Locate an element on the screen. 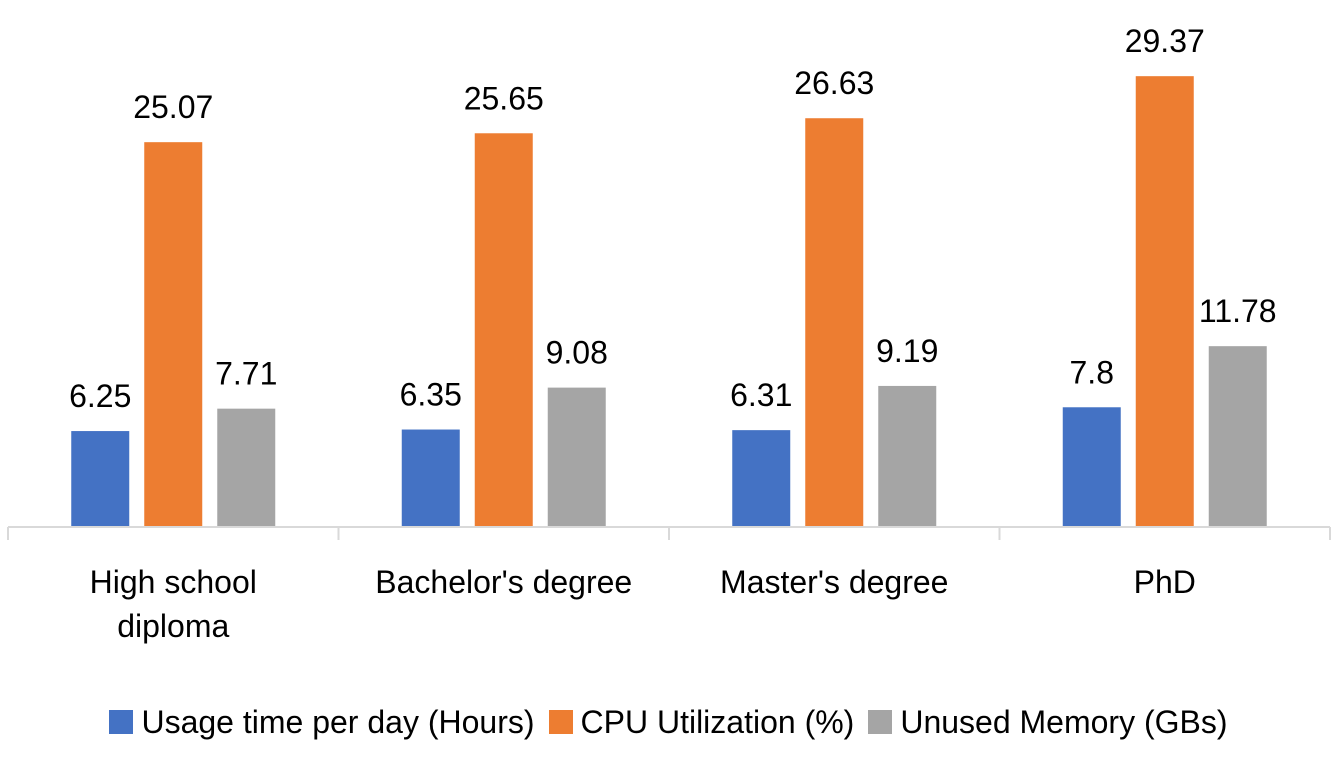 The width and height of the screenshot is (1337, 784). legend-label: Usage time per day (Hours) is located at coordinates (338, 721).